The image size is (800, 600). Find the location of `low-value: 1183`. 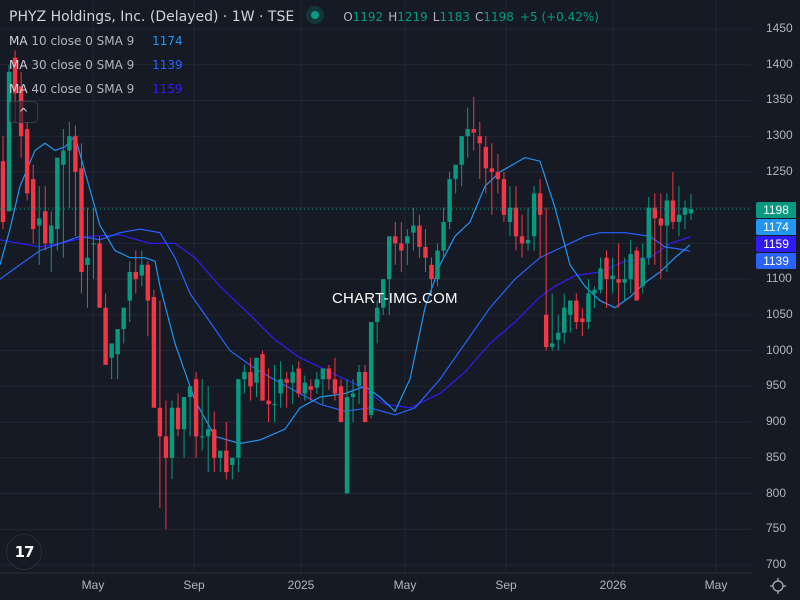

low-value: 1183 is located at coordinates (454, 17).